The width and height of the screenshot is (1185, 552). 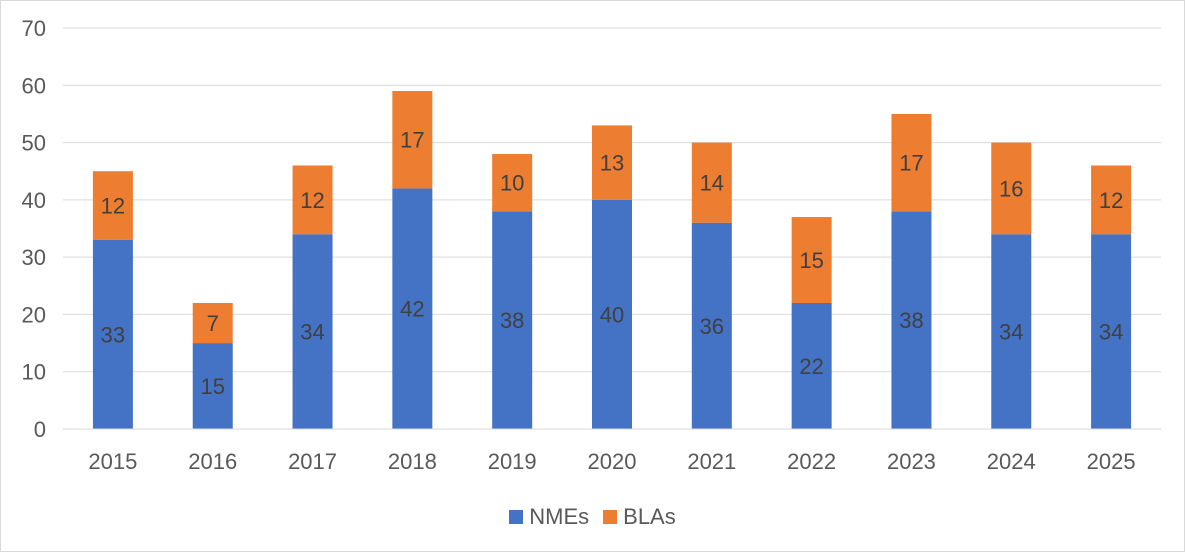 What do you see at coordinates (34, 200) in the screenshot?
I see `y-tick-label-40: 40` at bounding box center [34, 200].